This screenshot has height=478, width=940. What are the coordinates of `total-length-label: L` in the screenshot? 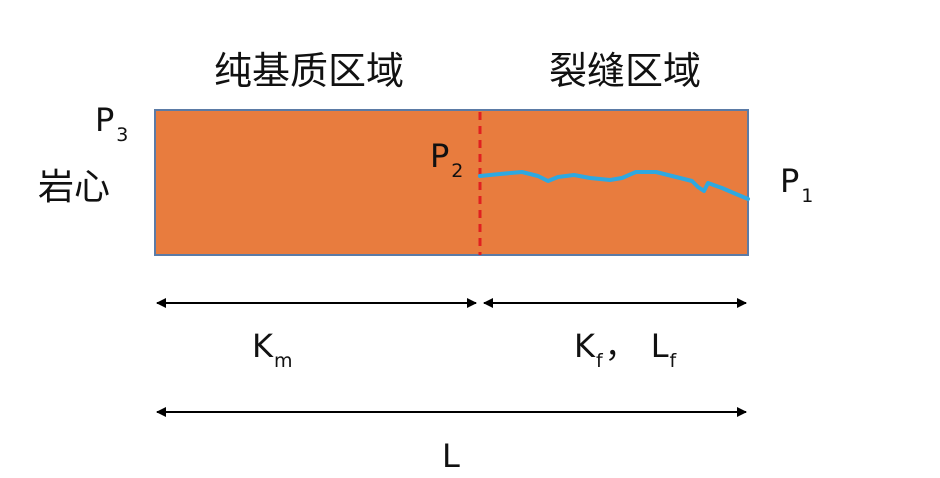 It's located at (451, 456).